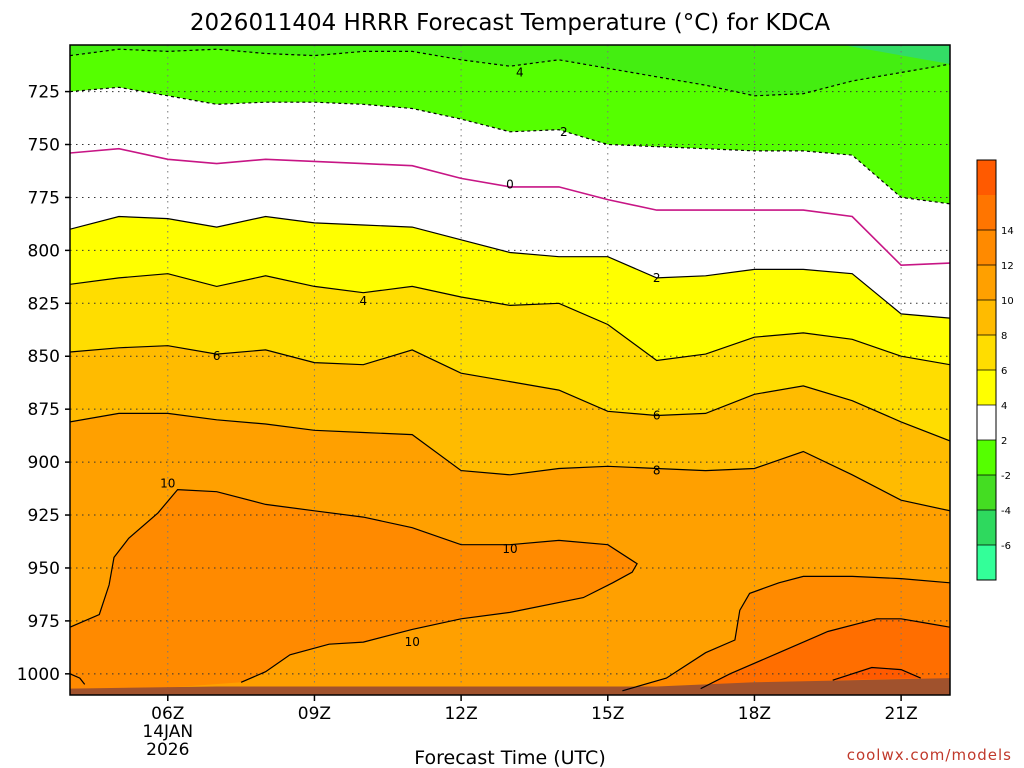 This screenshot has height=768, width=1024. What do you see at coordinates (509, 757) in the screenshot?
I see `x-axis-label: Forecast Time (UTC)` at bounding box center [509, 757].